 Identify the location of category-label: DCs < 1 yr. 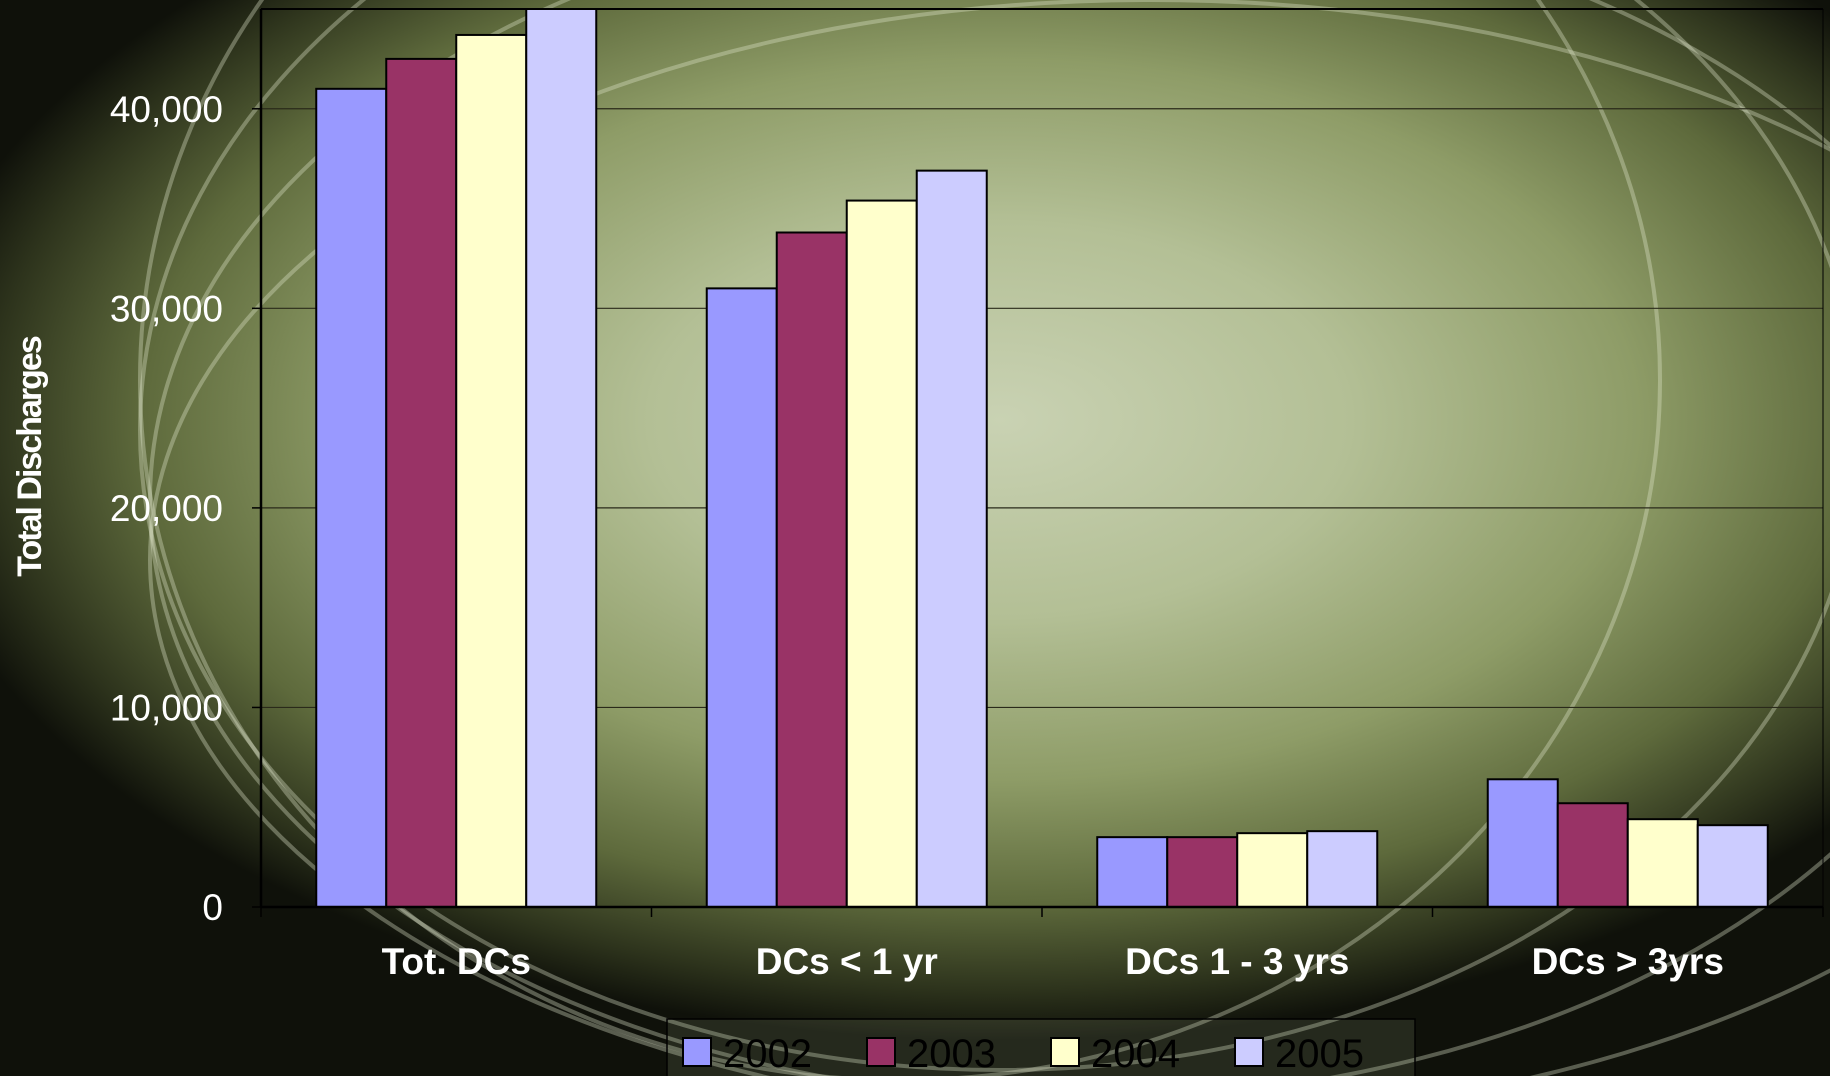
(847, 961).